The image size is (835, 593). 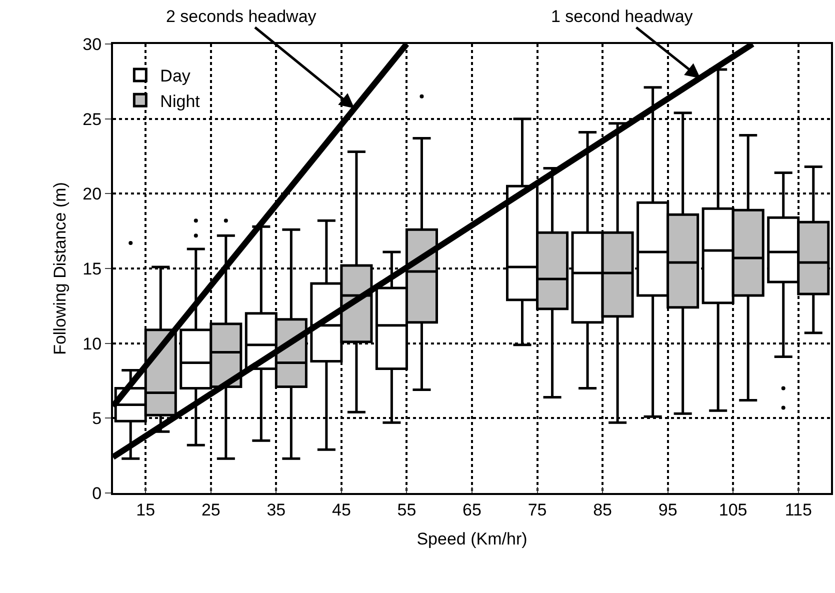 What do you see at coordinates (276, 510) in the screenshot?
I see `x-tick-label: 35` at bounding box center [276, 510].